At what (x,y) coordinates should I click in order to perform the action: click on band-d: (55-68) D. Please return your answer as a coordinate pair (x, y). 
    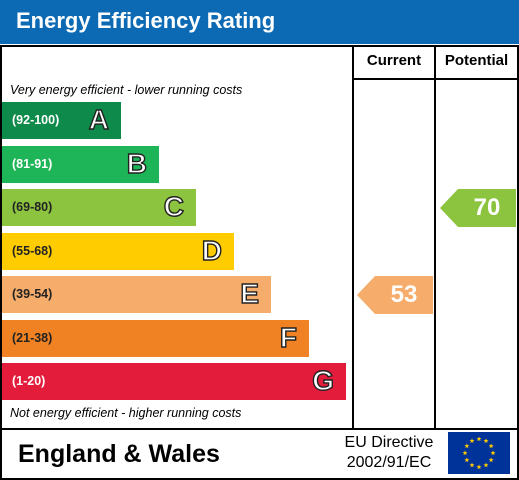
    Looking at the image, I should click on (118, 251).